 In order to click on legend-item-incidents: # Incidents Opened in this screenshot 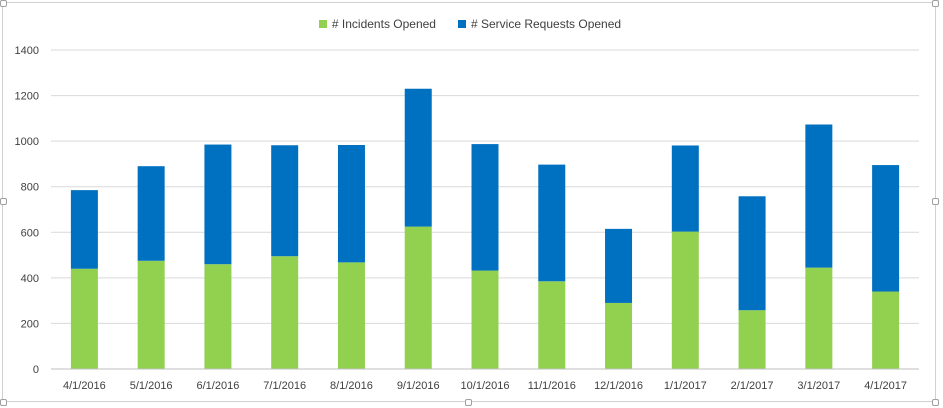, I will do `click(377, 24)`.